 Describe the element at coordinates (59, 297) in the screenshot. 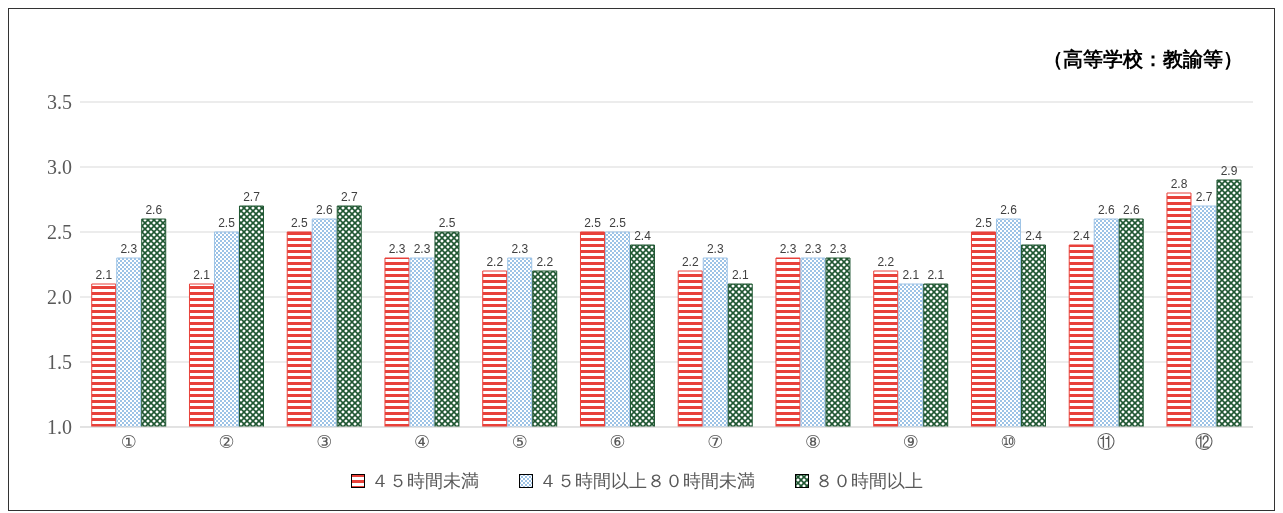

I see `y-tick-label: 2.0` at that location.